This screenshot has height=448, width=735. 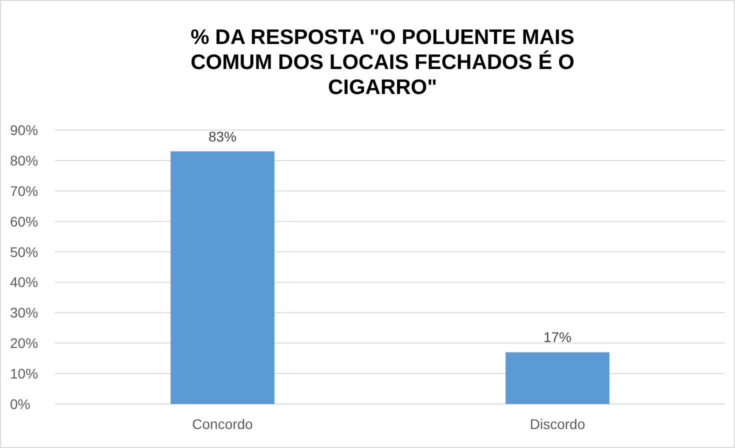 I want to click on data-label: 17%, so click(x=557, y=337).